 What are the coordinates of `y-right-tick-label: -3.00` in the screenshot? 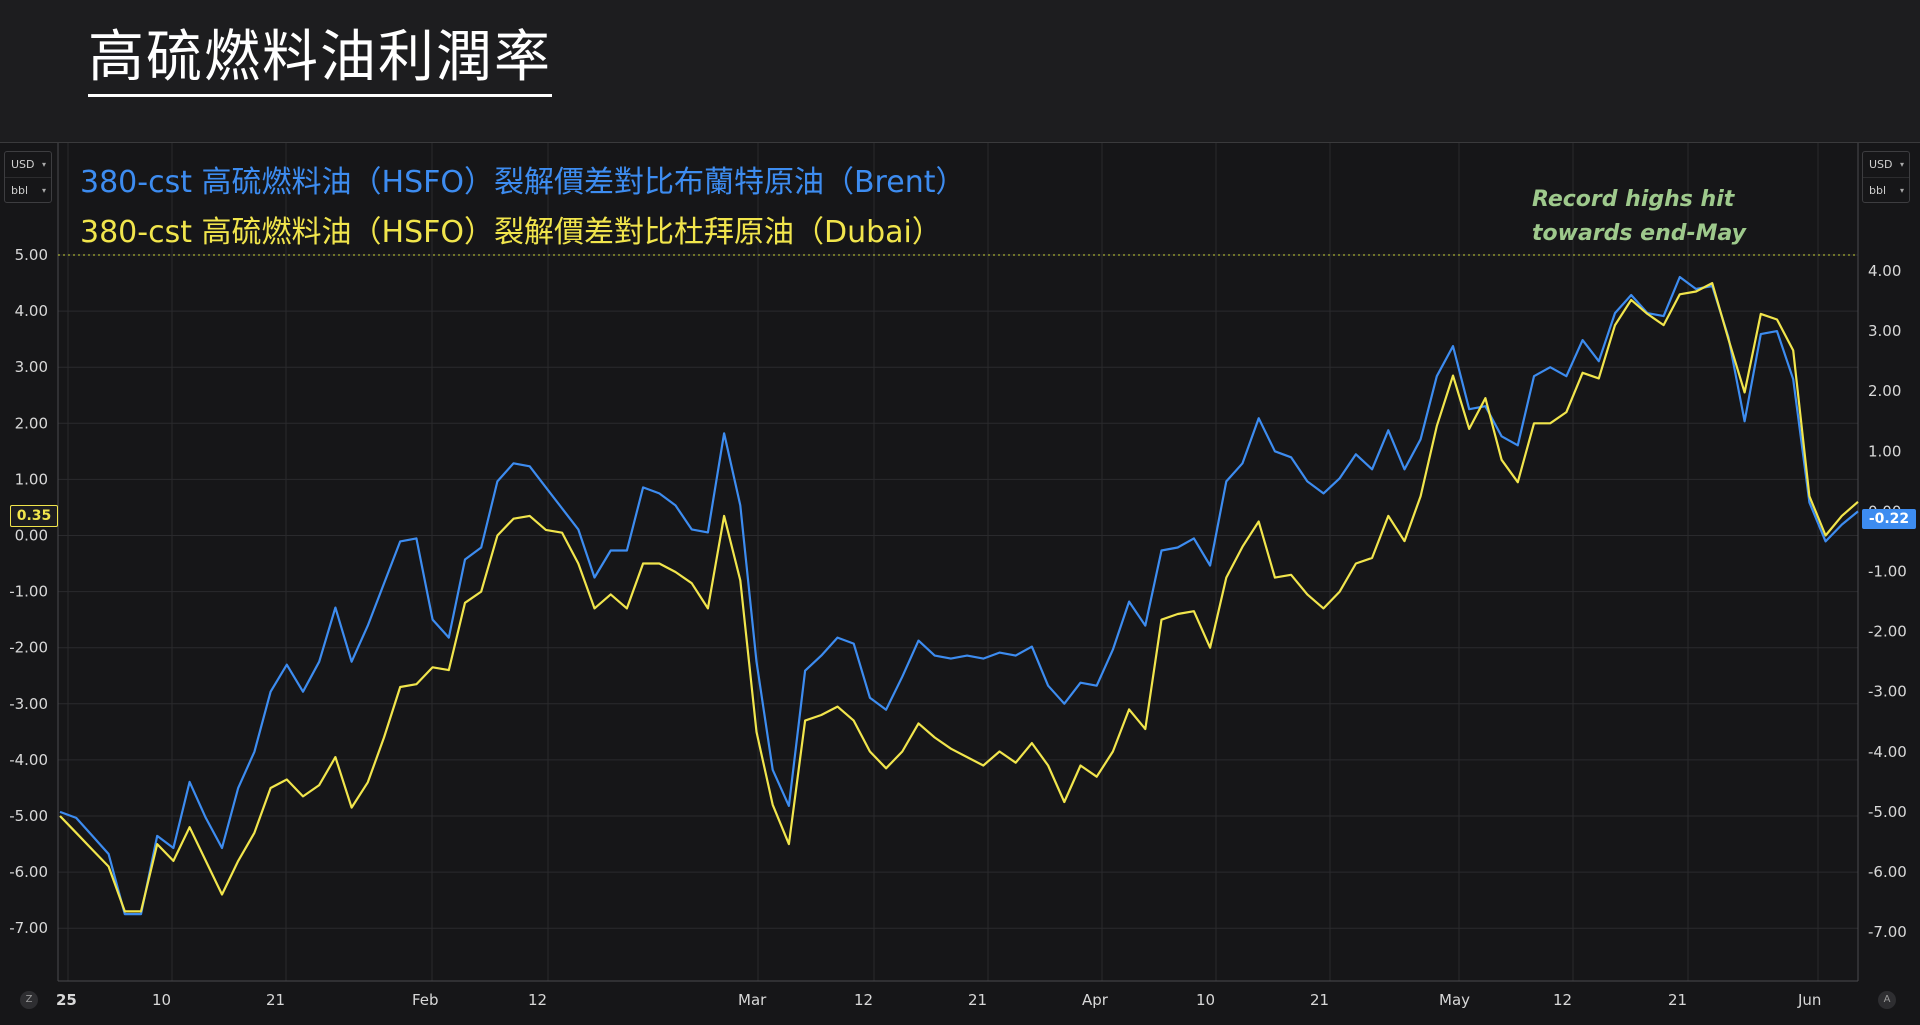 It's located at (1887, 692).